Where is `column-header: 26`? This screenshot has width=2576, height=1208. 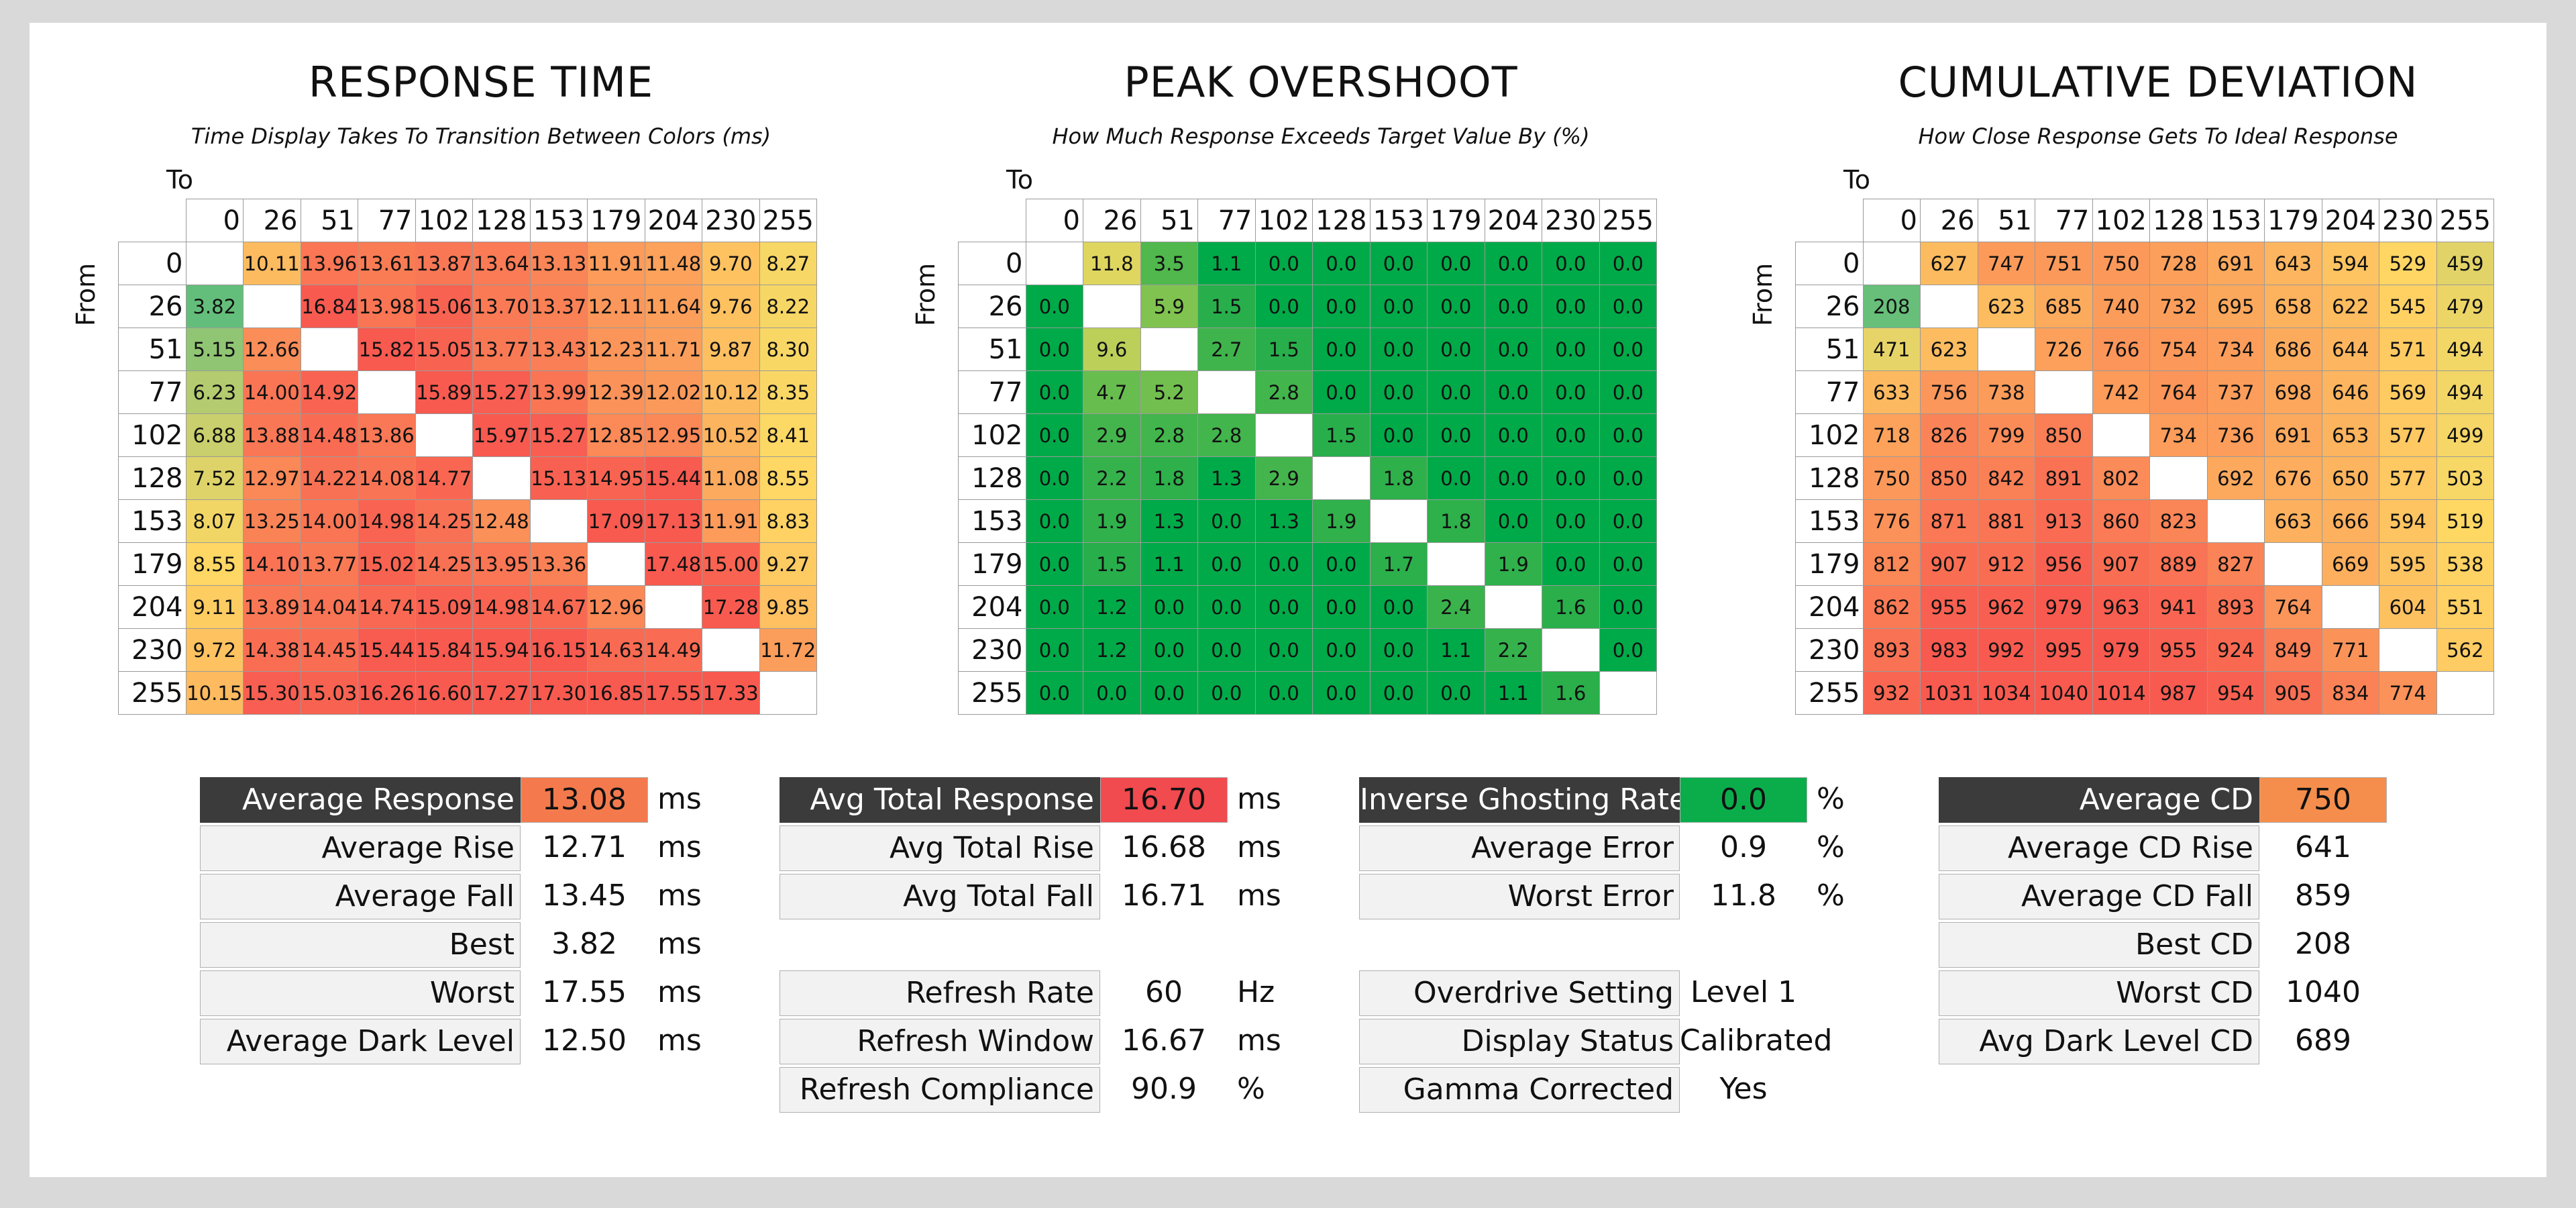 column-header: 26 is located at coordinates (1112, 221).